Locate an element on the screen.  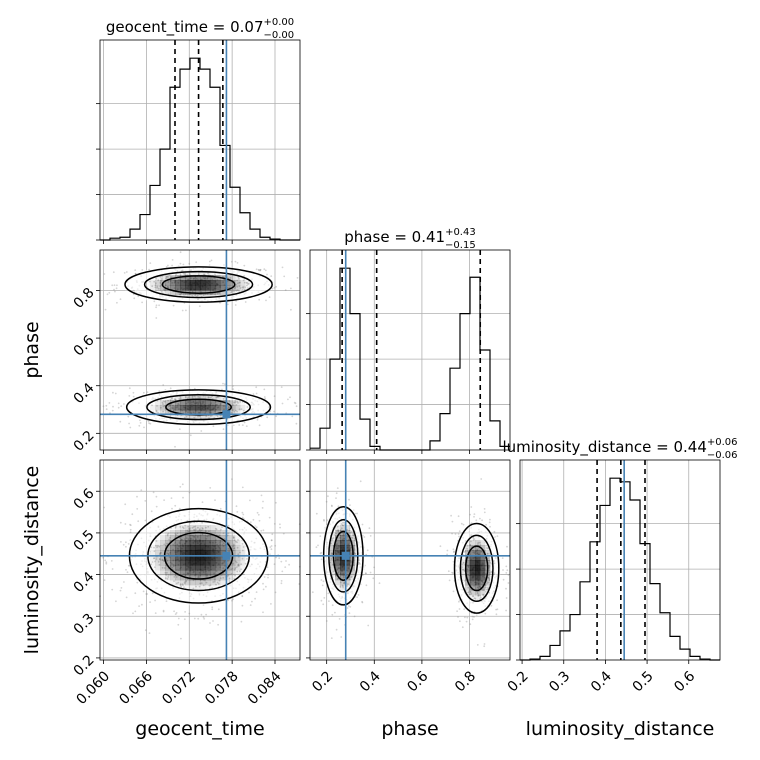
x-tick-label: 0.4 is located at coordinates (601, 681).